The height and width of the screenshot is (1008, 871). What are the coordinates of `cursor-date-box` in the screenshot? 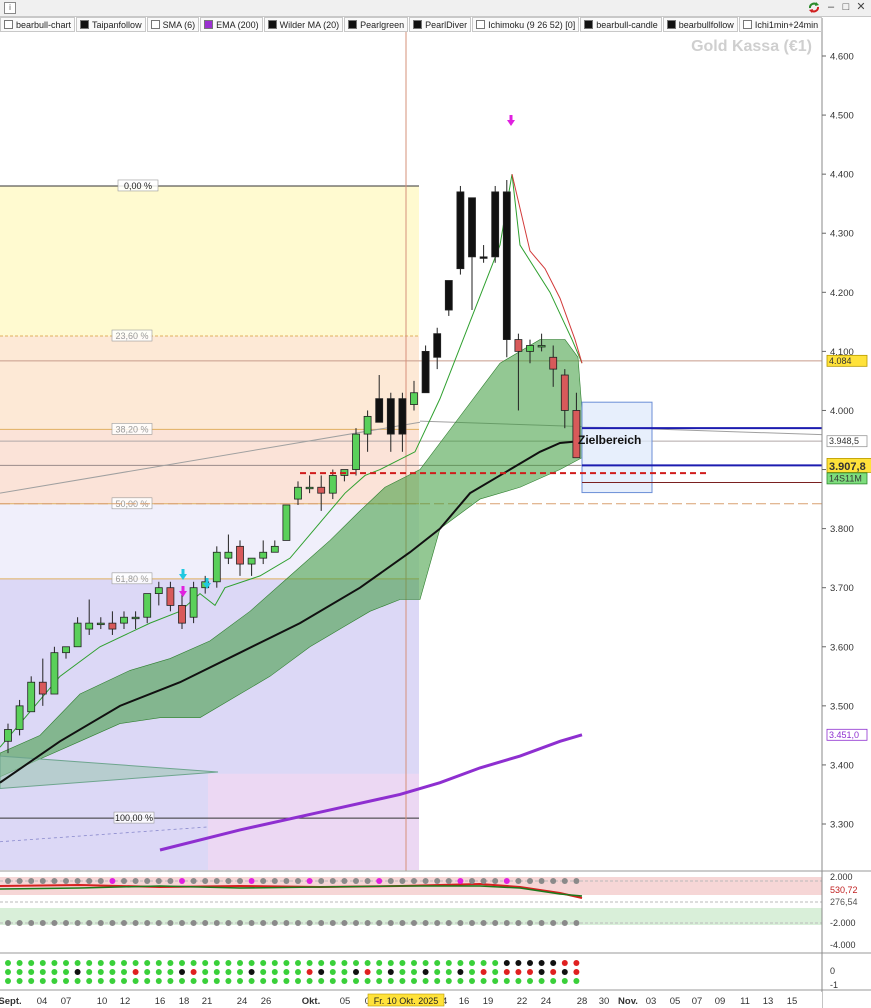 It's located at (406, 1000).